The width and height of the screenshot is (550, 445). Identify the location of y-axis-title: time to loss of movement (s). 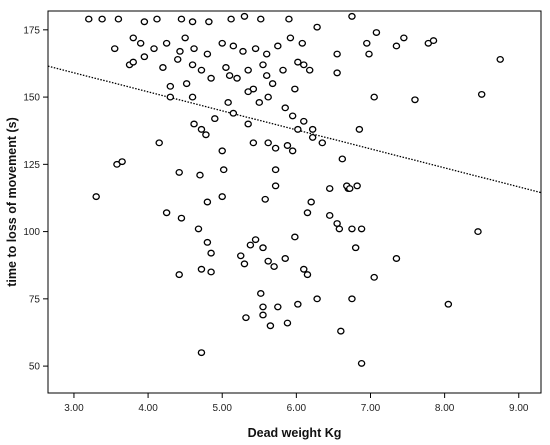
(12, 201).